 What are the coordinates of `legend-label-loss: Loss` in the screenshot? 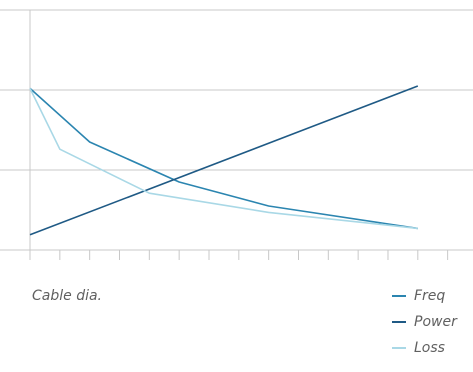 It's located at (429, 348).